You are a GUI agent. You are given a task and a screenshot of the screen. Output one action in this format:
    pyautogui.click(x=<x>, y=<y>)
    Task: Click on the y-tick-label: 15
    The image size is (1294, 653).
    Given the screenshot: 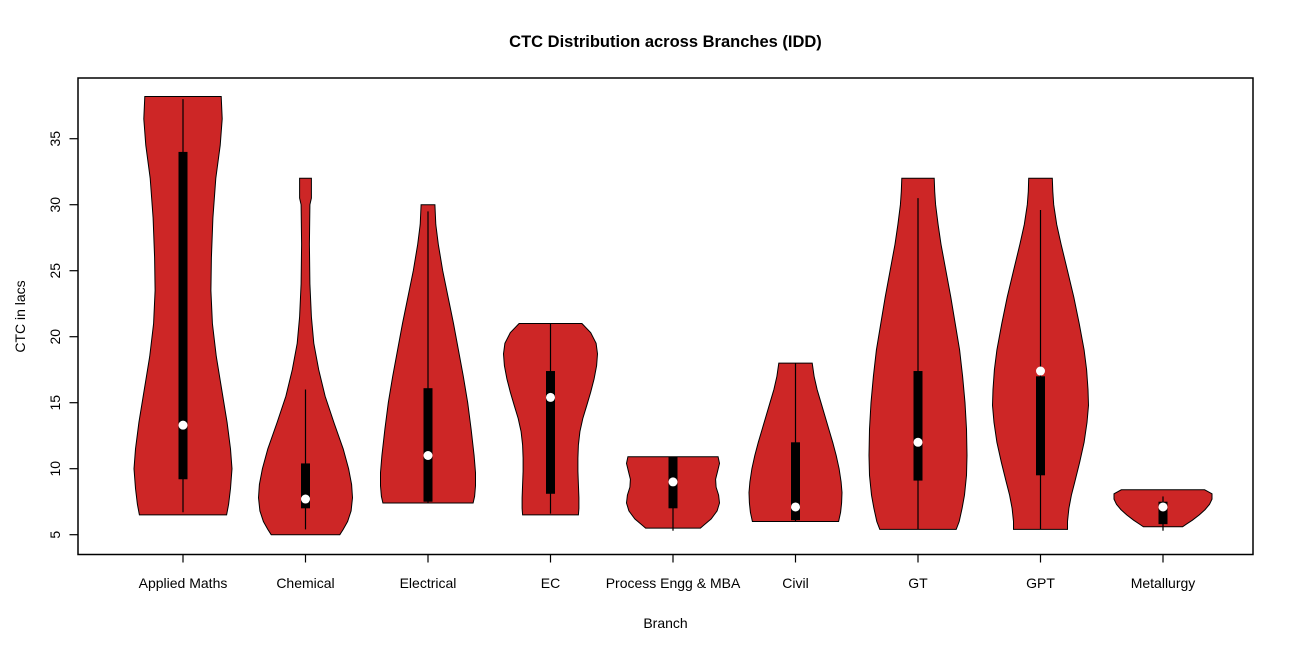 What is the action you would take?
    pyautogui.click(x=55, y=403)
    